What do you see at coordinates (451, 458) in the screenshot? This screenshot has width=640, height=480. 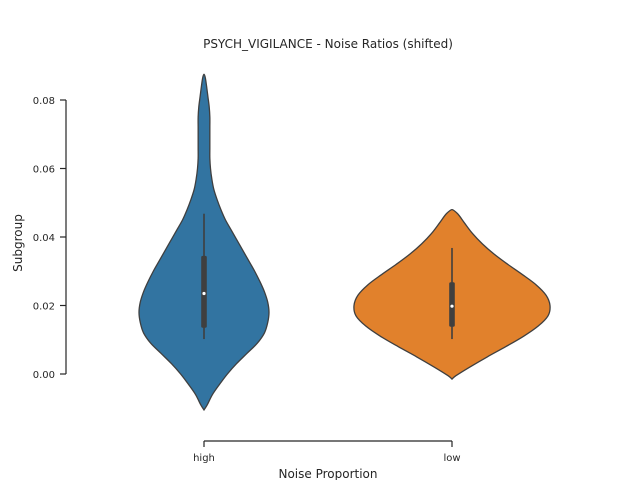 I see `x-tick-label-low: low` at bounding box center [451, 458].